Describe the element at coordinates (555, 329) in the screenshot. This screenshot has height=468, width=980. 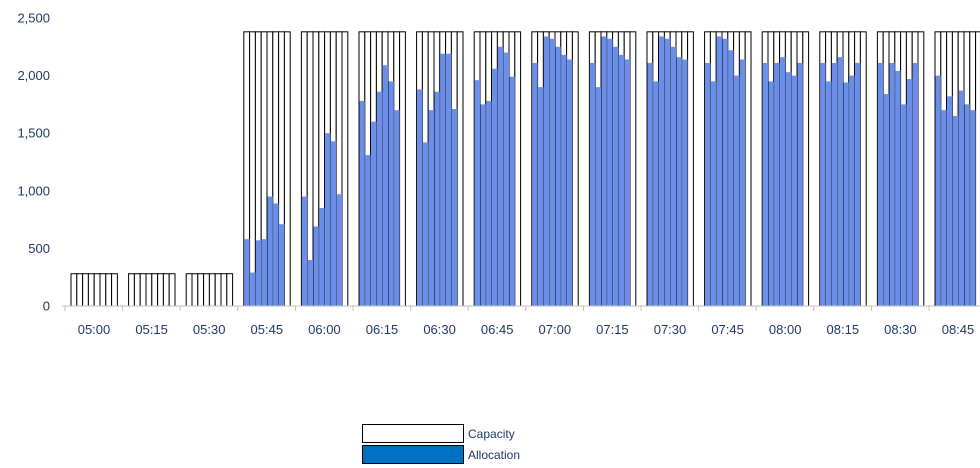
I see `x-tick-label: 07:00` at that location.